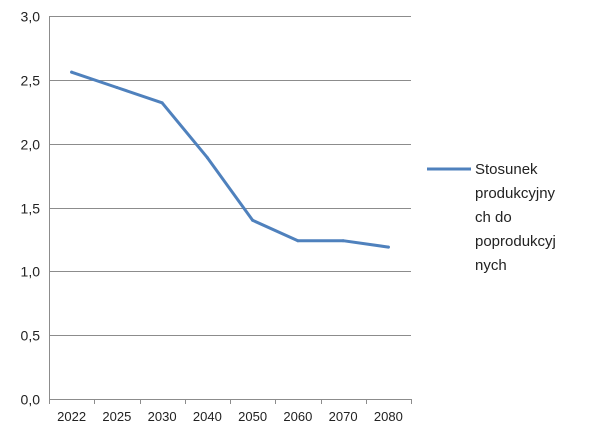  I want to click on x-tick-label: 2070, so click(343, 416).